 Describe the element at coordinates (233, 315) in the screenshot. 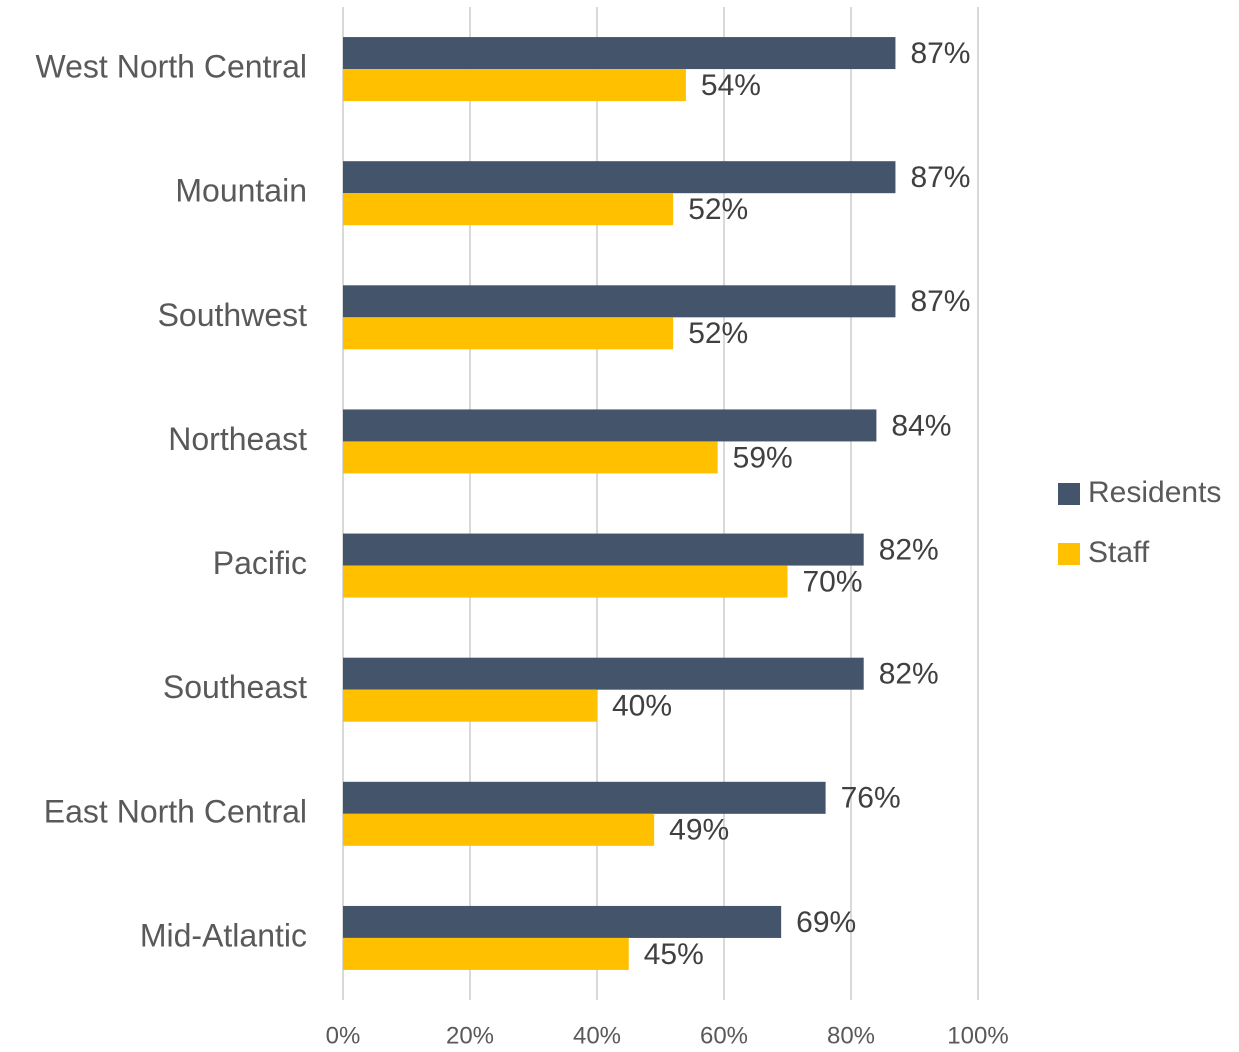

I see `y-tick-label: Southwest` at that location.